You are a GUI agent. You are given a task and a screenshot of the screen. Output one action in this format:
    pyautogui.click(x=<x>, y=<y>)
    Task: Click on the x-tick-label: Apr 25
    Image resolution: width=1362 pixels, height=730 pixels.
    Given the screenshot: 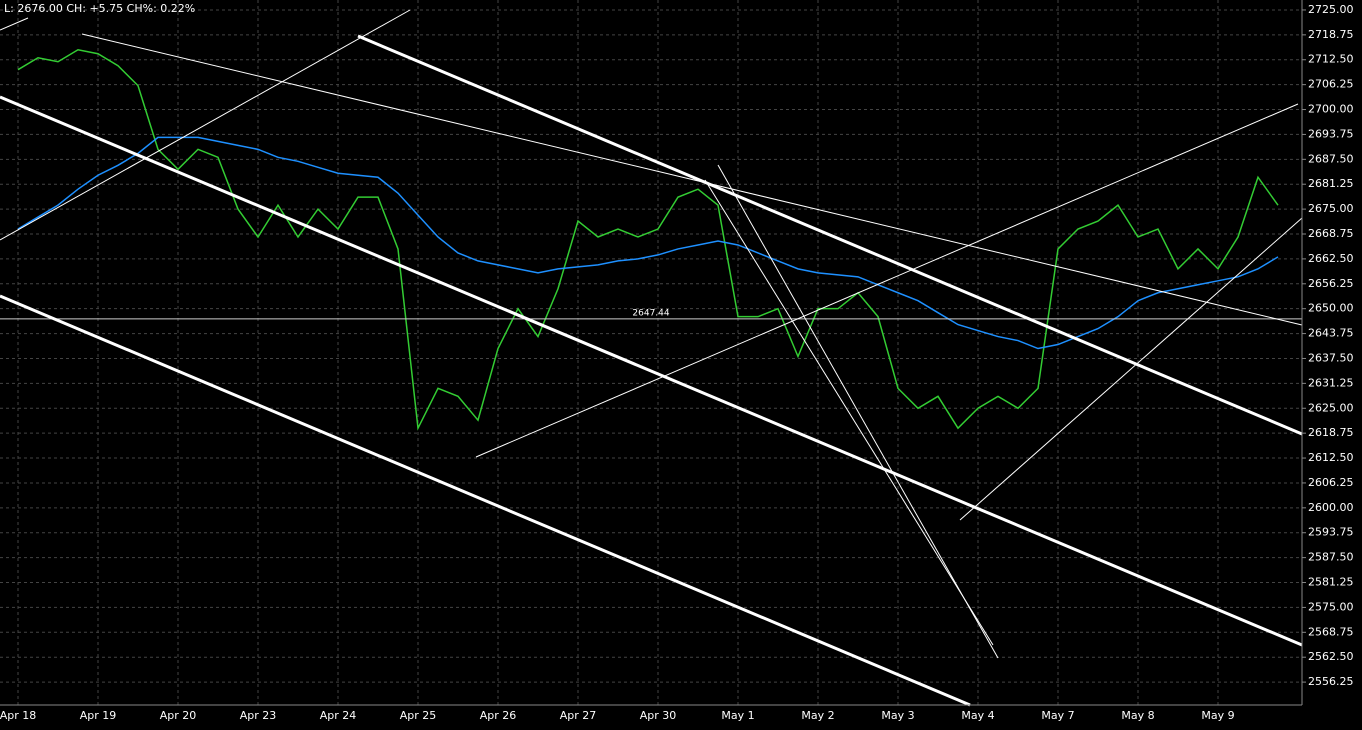 What is the action you would take?
    pyautogui.click(x=418, y=715)
    